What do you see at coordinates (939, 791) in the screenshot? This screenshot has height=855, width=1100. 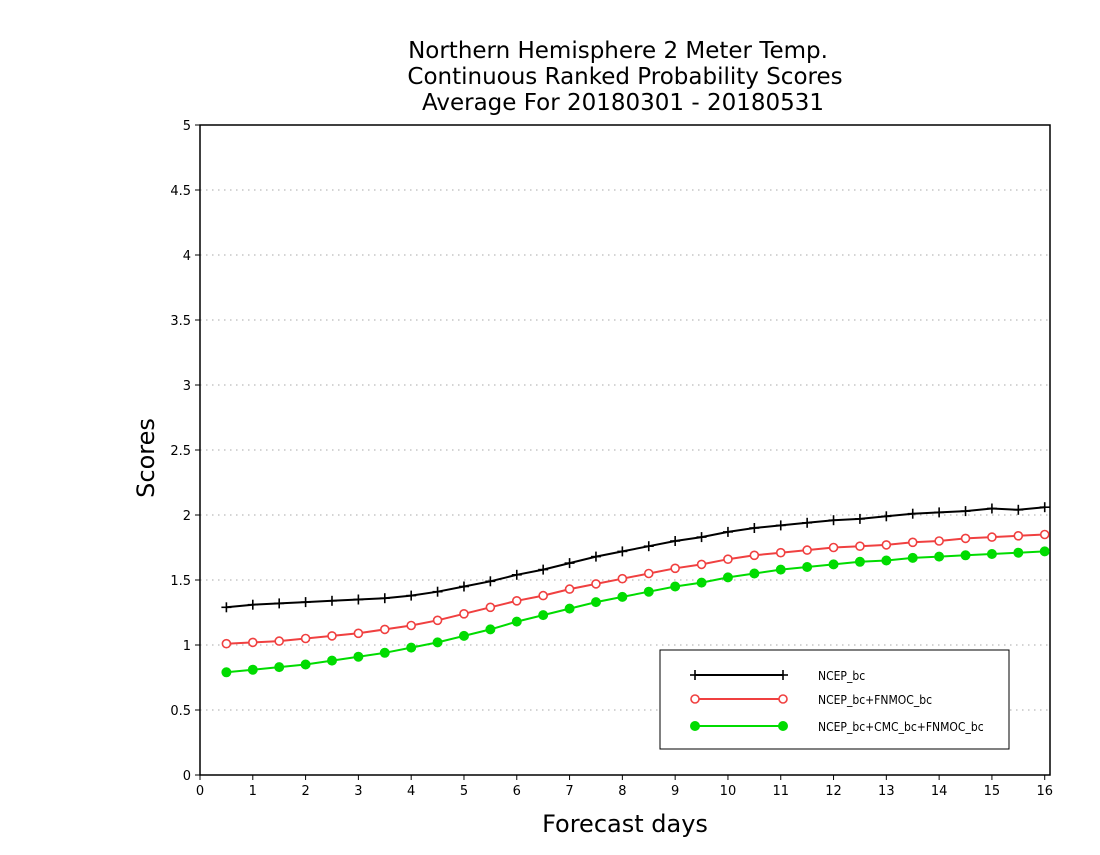 I see `x-tick-label: 14` at bounding box center [939, 791].